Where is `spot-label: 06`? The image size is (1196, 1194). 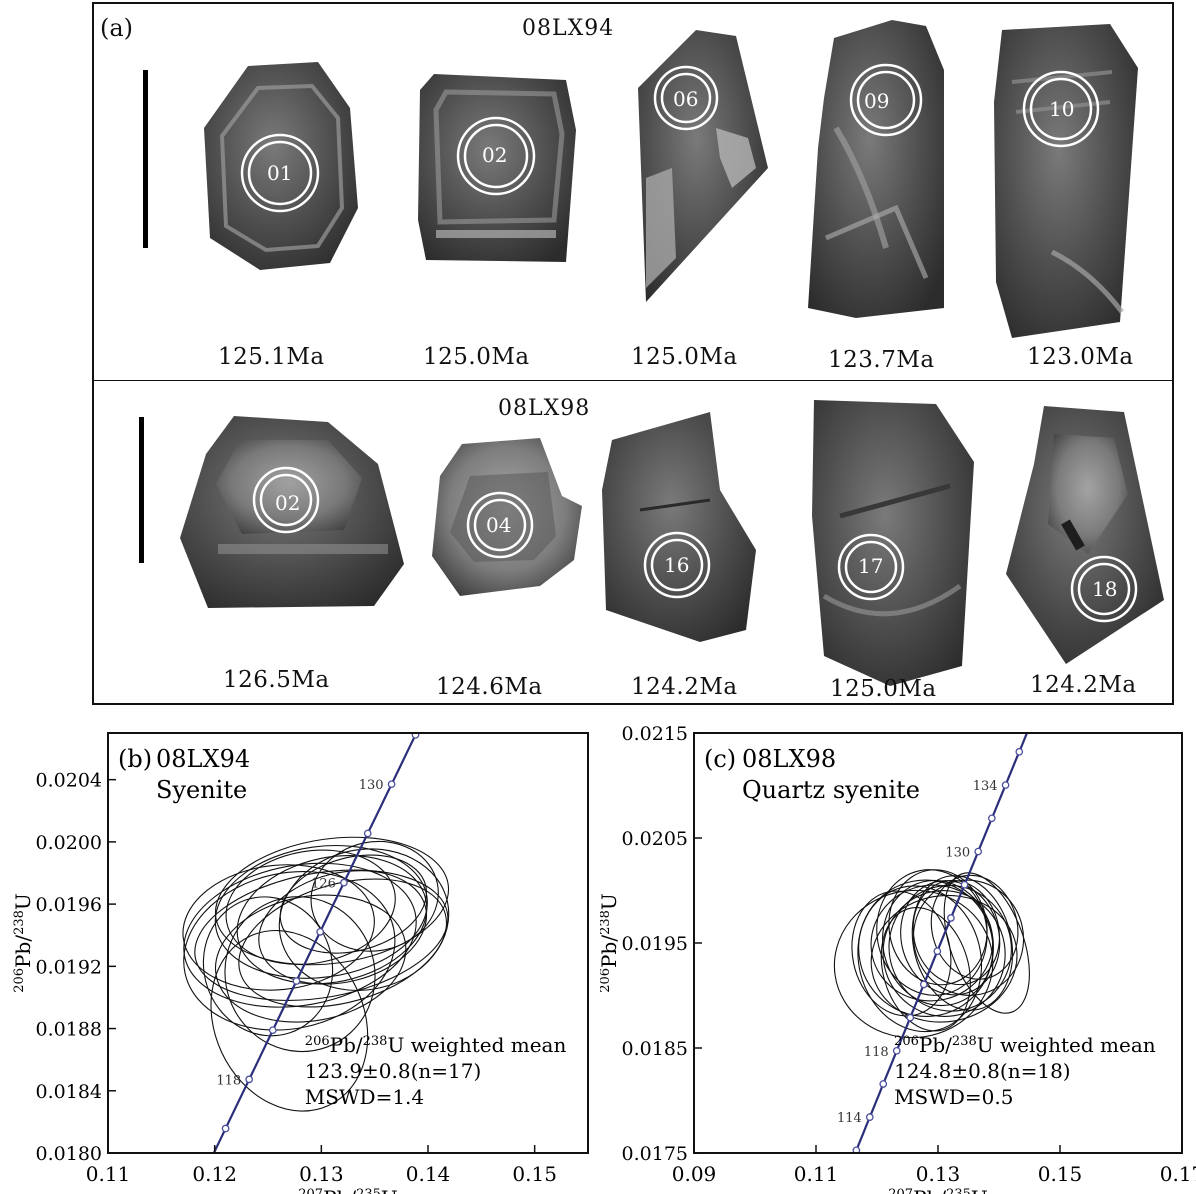
spot-label: 06 is located at coordinates (686, 99).